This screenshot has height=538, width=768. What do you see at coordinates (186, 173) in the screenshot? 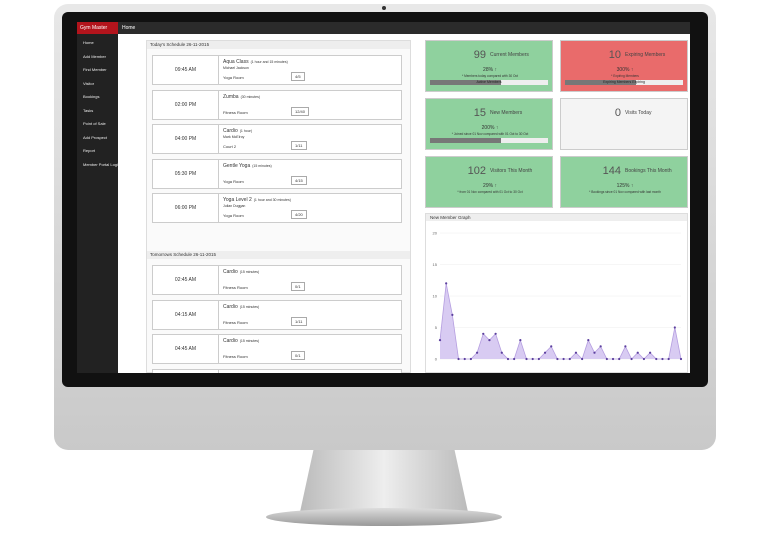
I see `time: 05:30 PM` at bounding box center [186, 173].